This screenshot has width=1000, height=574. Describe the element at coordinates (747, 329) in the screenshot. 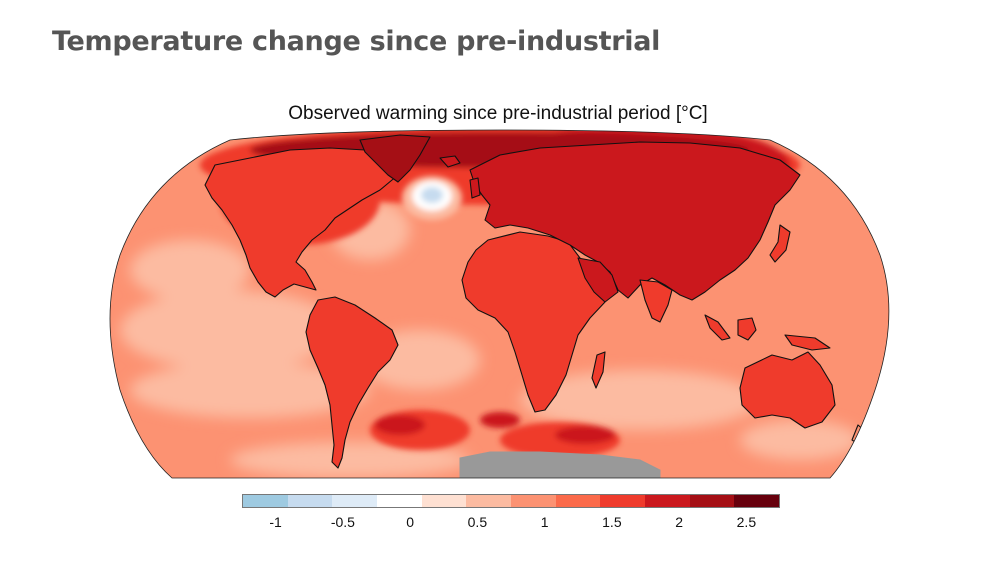

I see `borneo` at that location.